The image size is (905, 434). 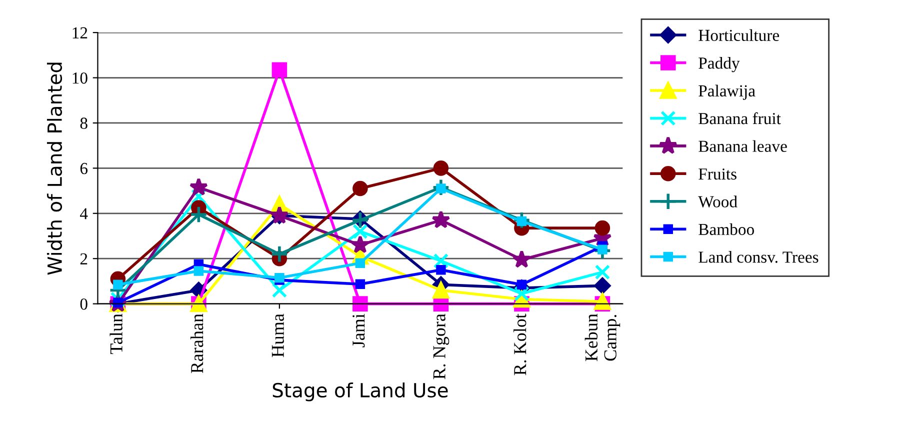 I want to click on legend-label: Wood, so click(x=718, y=202).